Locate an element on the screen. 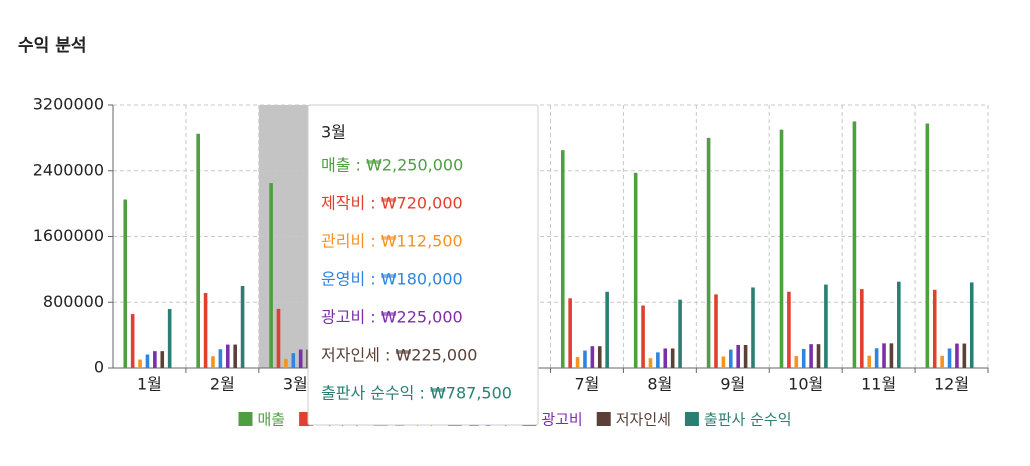 This screenshot has width=1030, height=466. x-tick-label: 9월 is located at coordinates (732, 384).